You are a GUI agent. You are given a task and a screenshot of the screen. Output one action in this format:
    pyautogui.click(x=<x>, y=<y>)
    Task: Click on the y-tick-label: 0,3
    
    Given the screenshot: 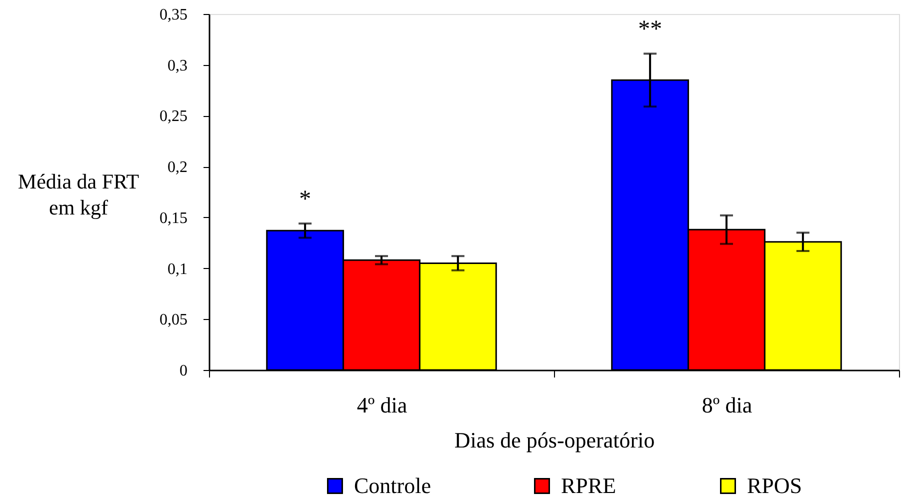 What is the action you would take?
    pyautogui.click(x=178, y=65)
    